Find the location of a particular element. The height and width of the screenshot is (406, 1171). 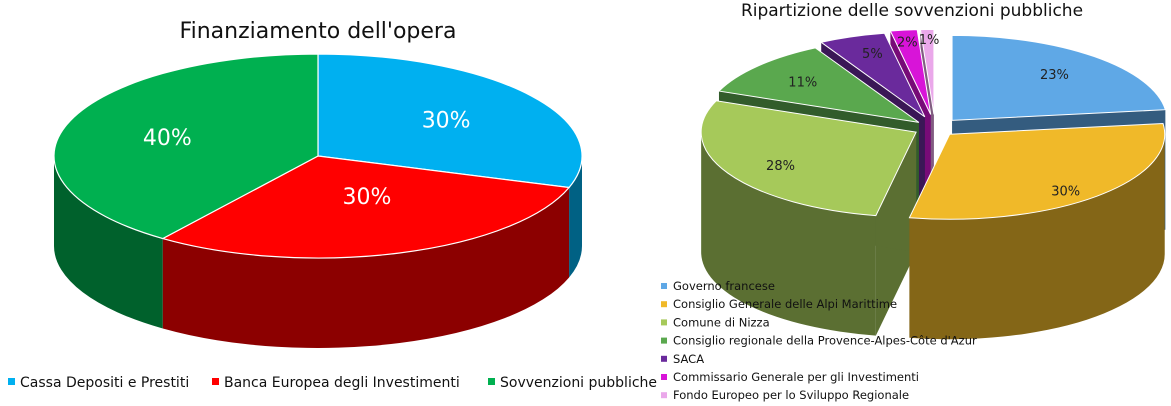

pie-slice-banca-europea-degli-investimenti is located at coordinates (366, 207).